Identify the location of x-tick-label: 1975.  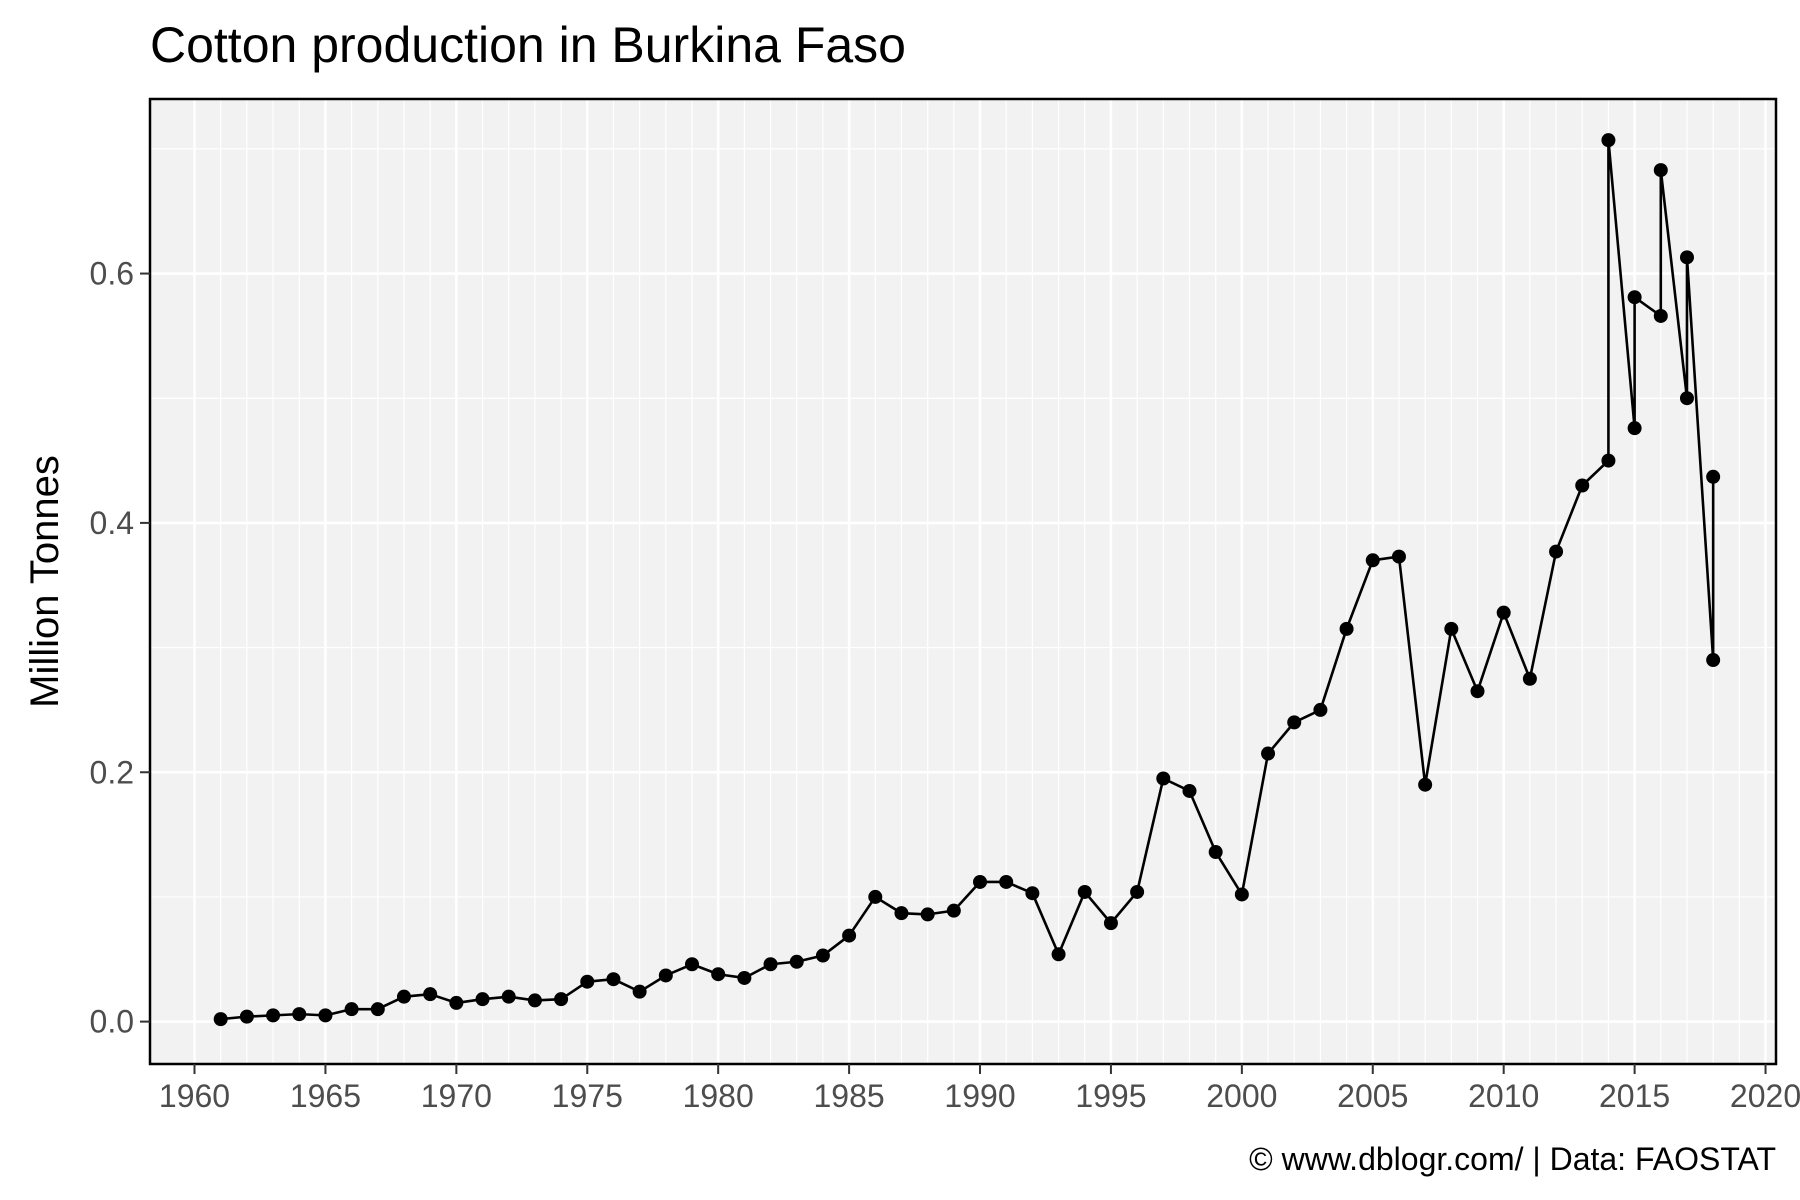
(587, 1096).